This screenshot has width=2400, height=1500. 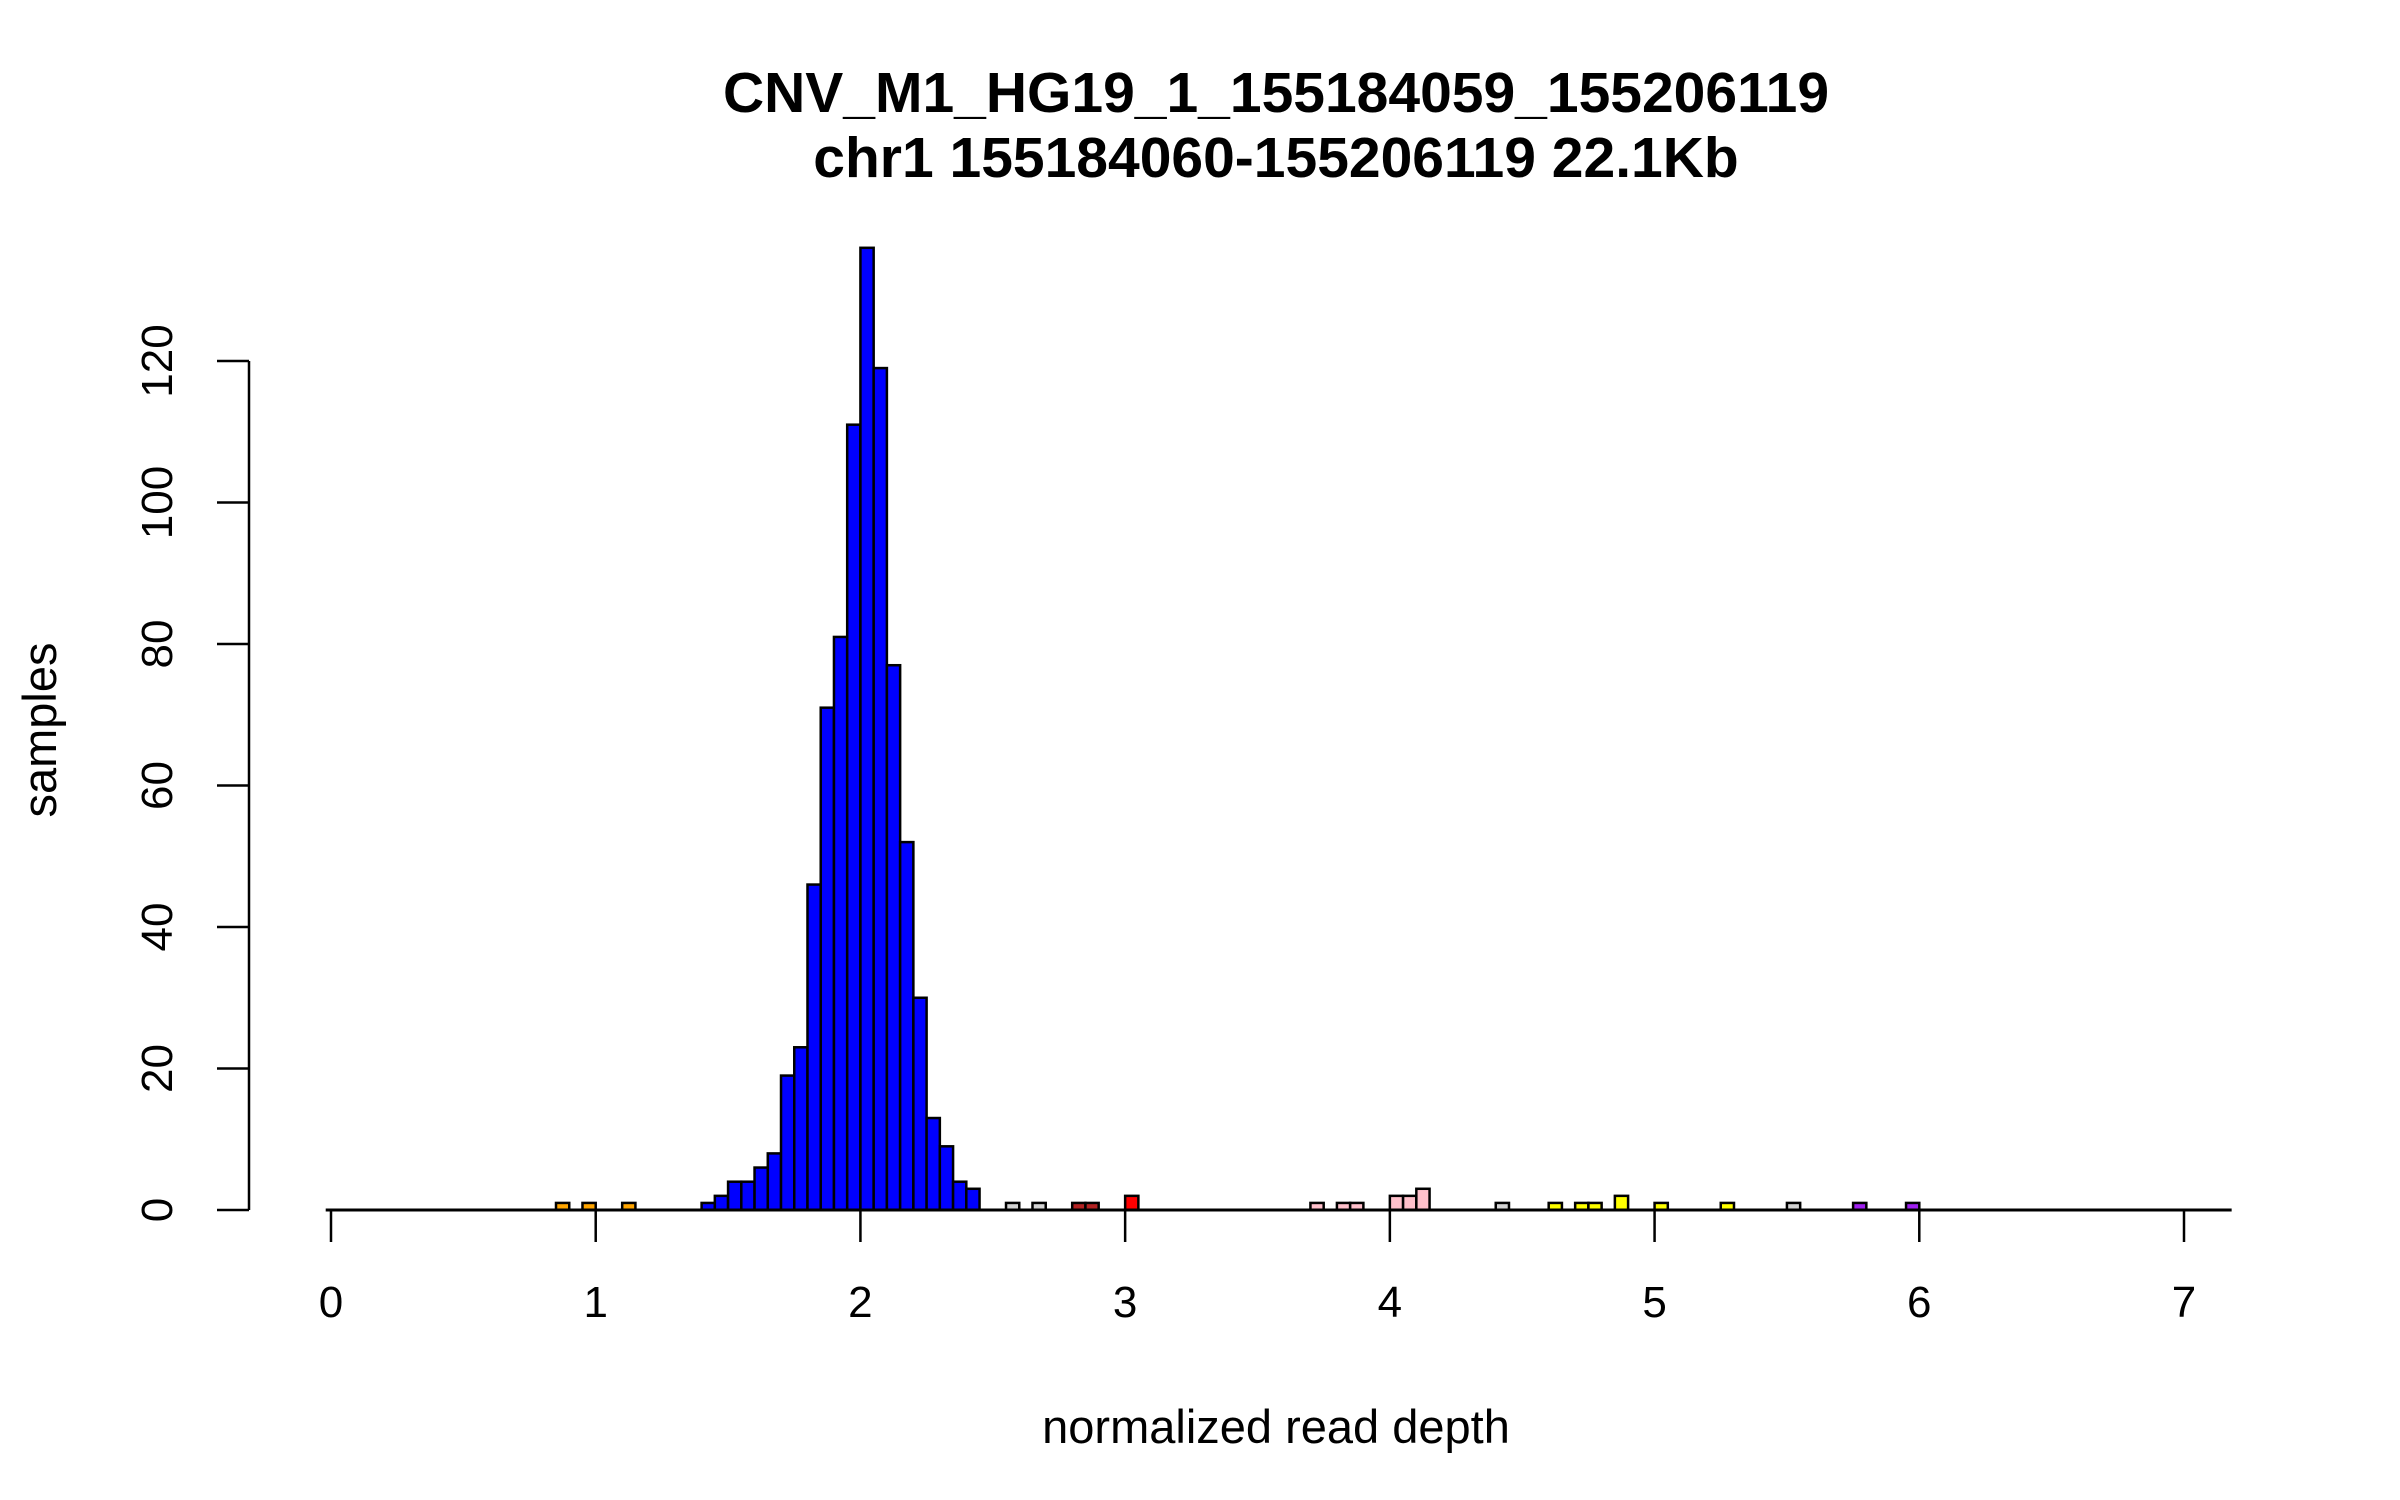 What do you see at coordinates (157, 644) in the screenshot?
I see `y-tick-label: 80` at bounding box center [157, 644].